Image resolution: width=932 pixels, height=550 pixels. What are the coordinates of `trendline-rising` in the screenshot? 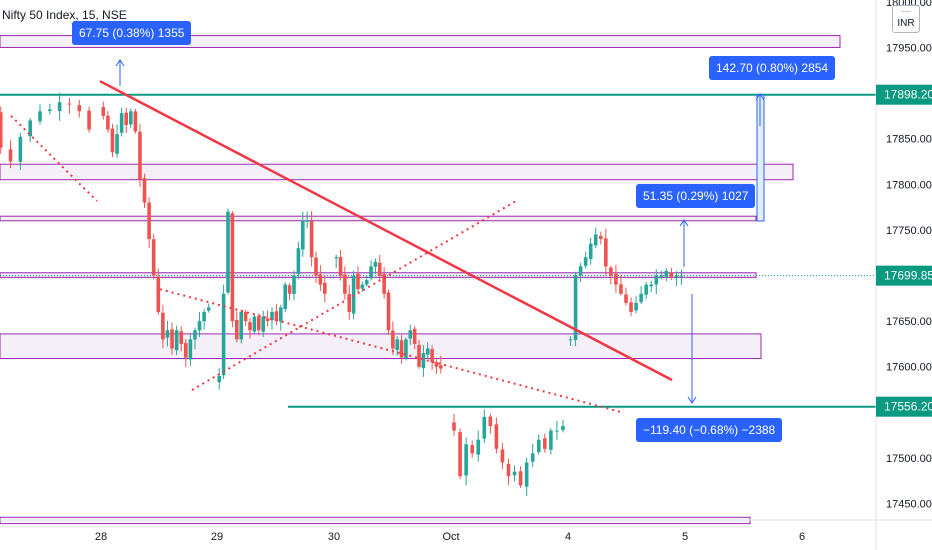 It's located at (354, 295).